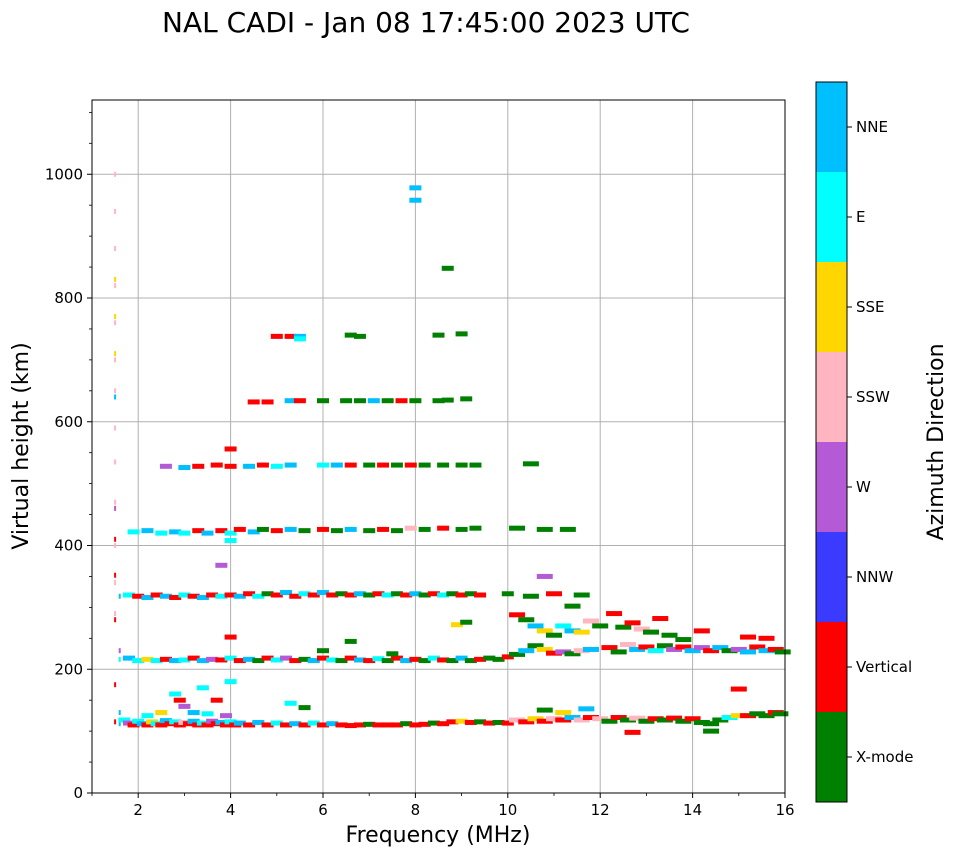  Describe the element at coordinates (68, 422) in the screenshot. I see `y-tick-label: 600` at that location.